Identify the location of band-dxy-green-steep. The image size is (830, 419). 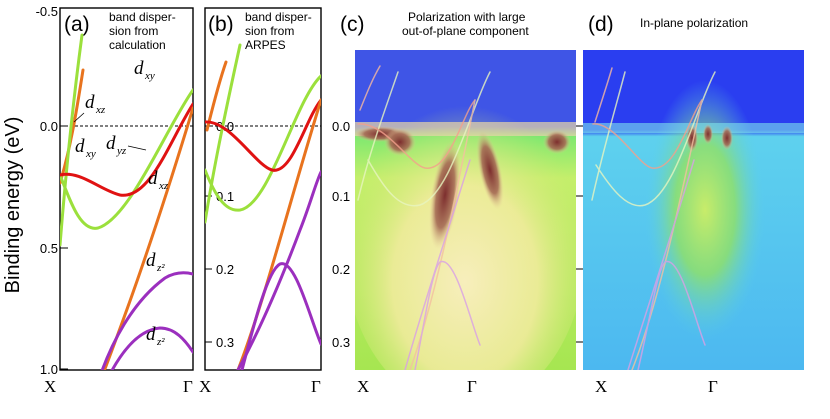
(72, 140).